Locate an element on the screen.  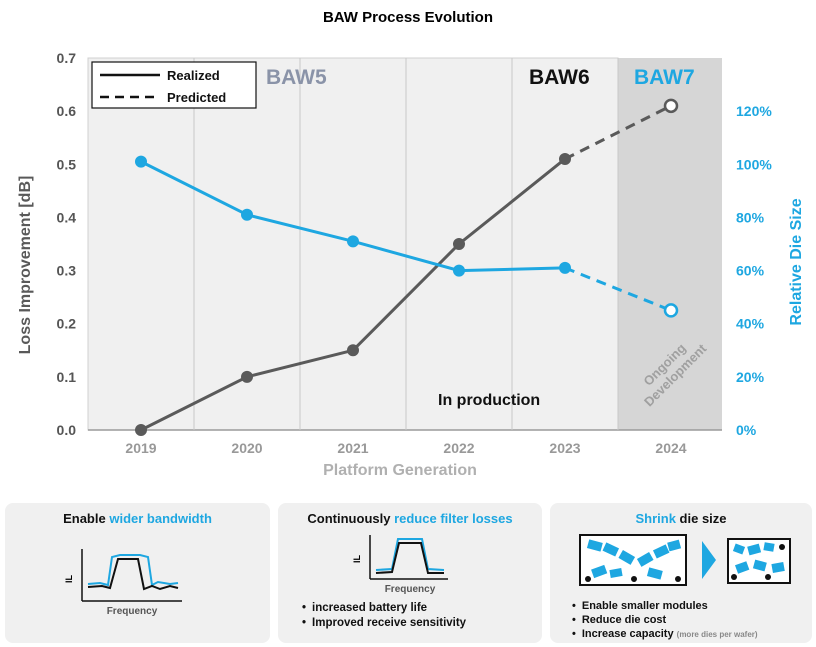
panel-title-accent: reduce filter losses is located at coordinates (453, 518).